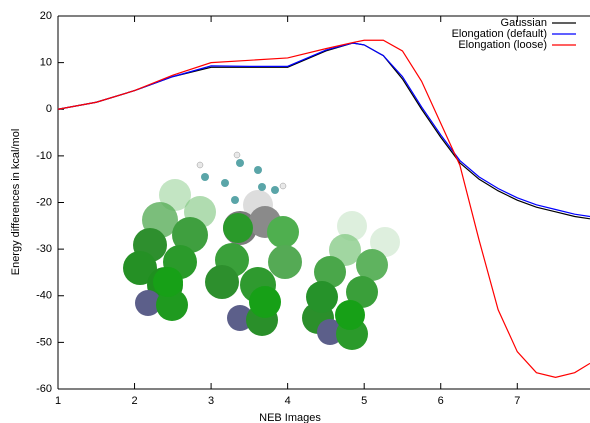 This screenshot has height=423, width=590. Describe the element at coordinates (44, 389) in the screenshot. I see `y-tick-label: -60` at that location.